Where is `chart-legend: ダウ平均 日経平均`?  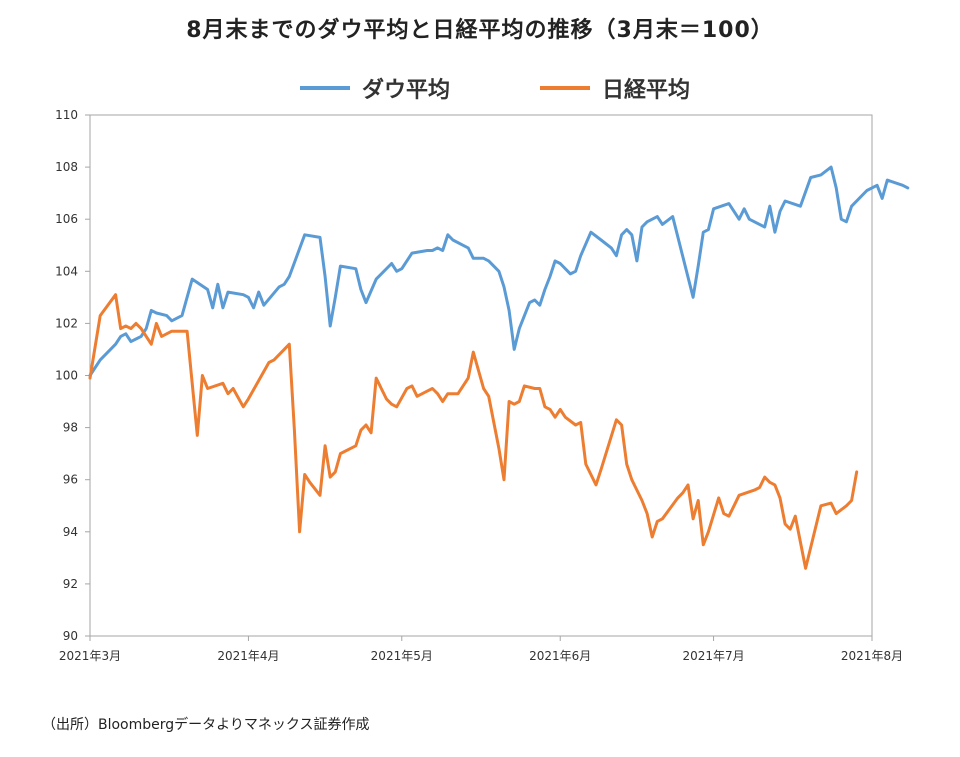 chart-legend: ダウ平均 日経平均 is located at coordinates (480, 90).